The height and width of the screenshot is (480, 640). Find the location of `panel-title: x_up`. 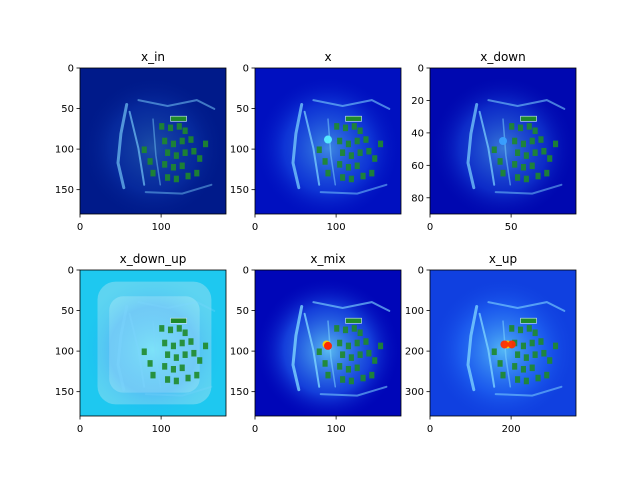

panel-title: x_up is located at coordinates (503, 259).